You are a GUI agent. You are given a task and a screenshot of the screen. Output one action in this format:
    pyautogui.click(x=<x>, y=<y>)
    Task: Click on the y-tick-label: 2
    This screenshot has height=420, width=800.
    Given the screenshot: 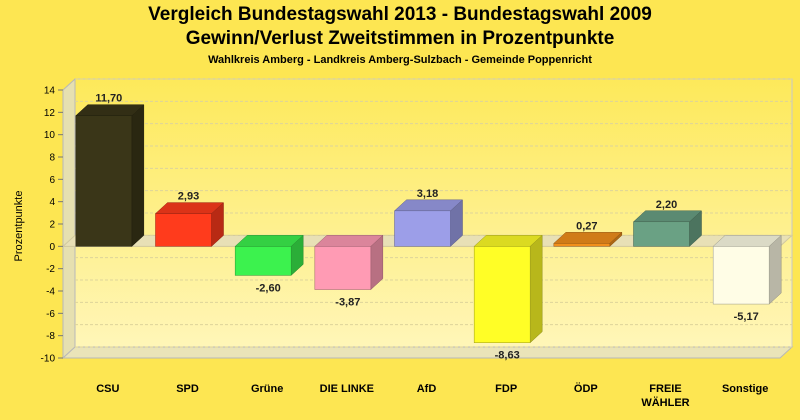 What is the action you would take?
    pyautogui.click(x=52, y=225)
    